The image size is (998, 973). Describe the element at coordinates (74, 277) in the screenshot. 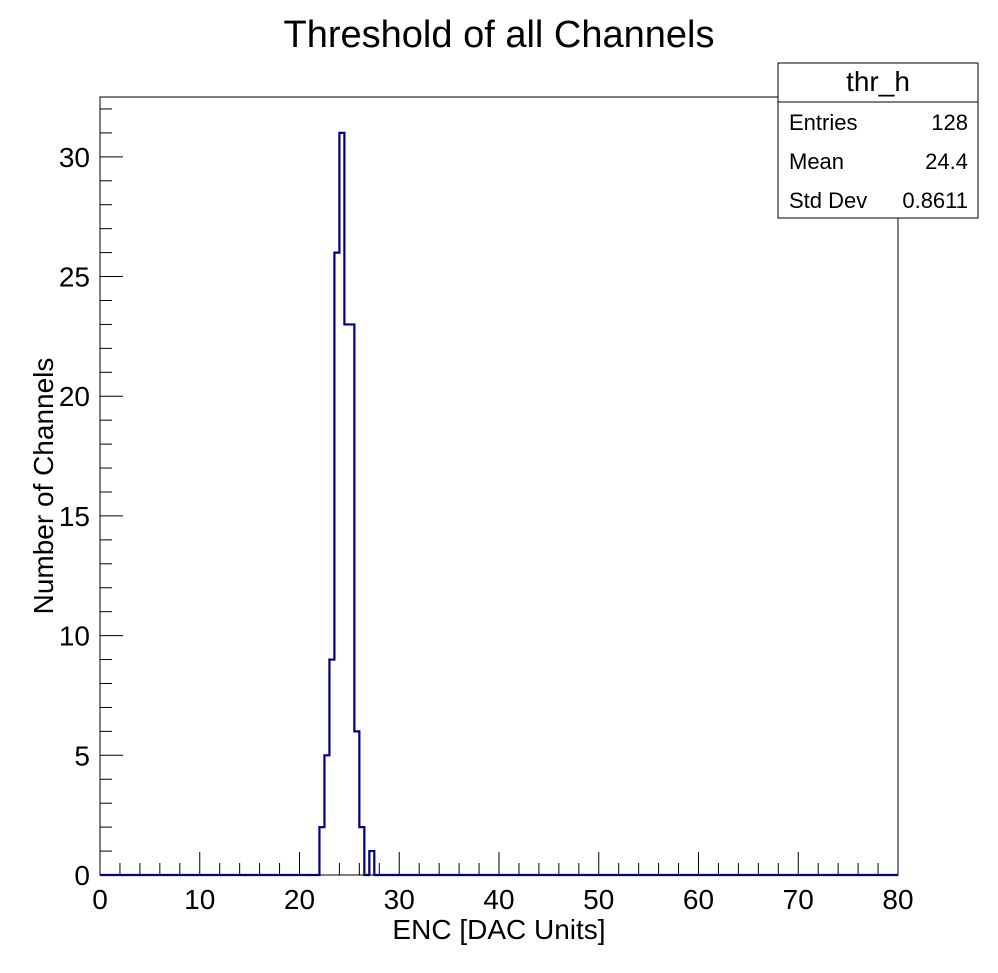

I see `y-tick-label: 25` at that location.